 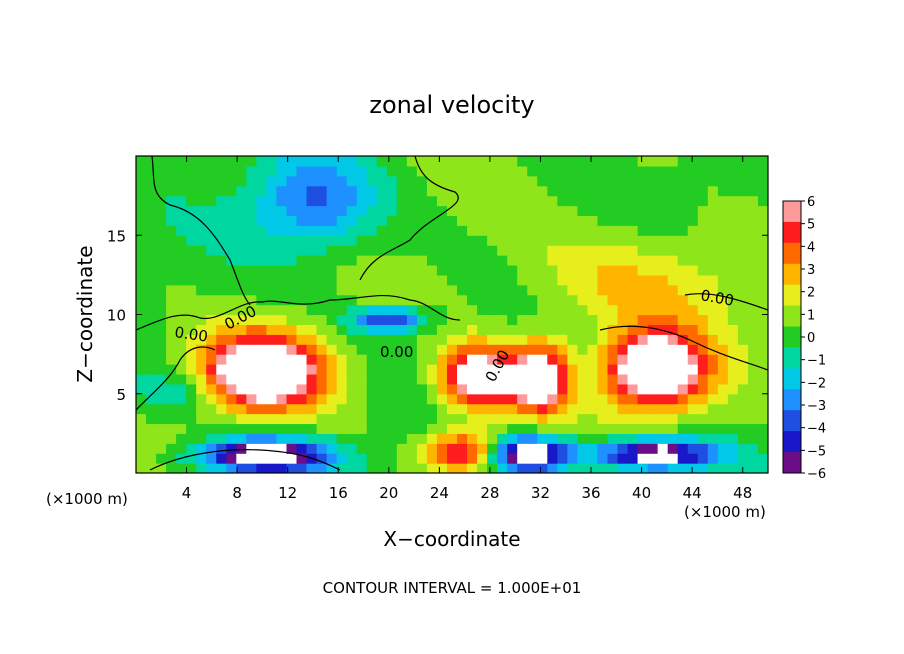 I want to click on colorbar-tick-label: −4, so click(x=816, y=429).